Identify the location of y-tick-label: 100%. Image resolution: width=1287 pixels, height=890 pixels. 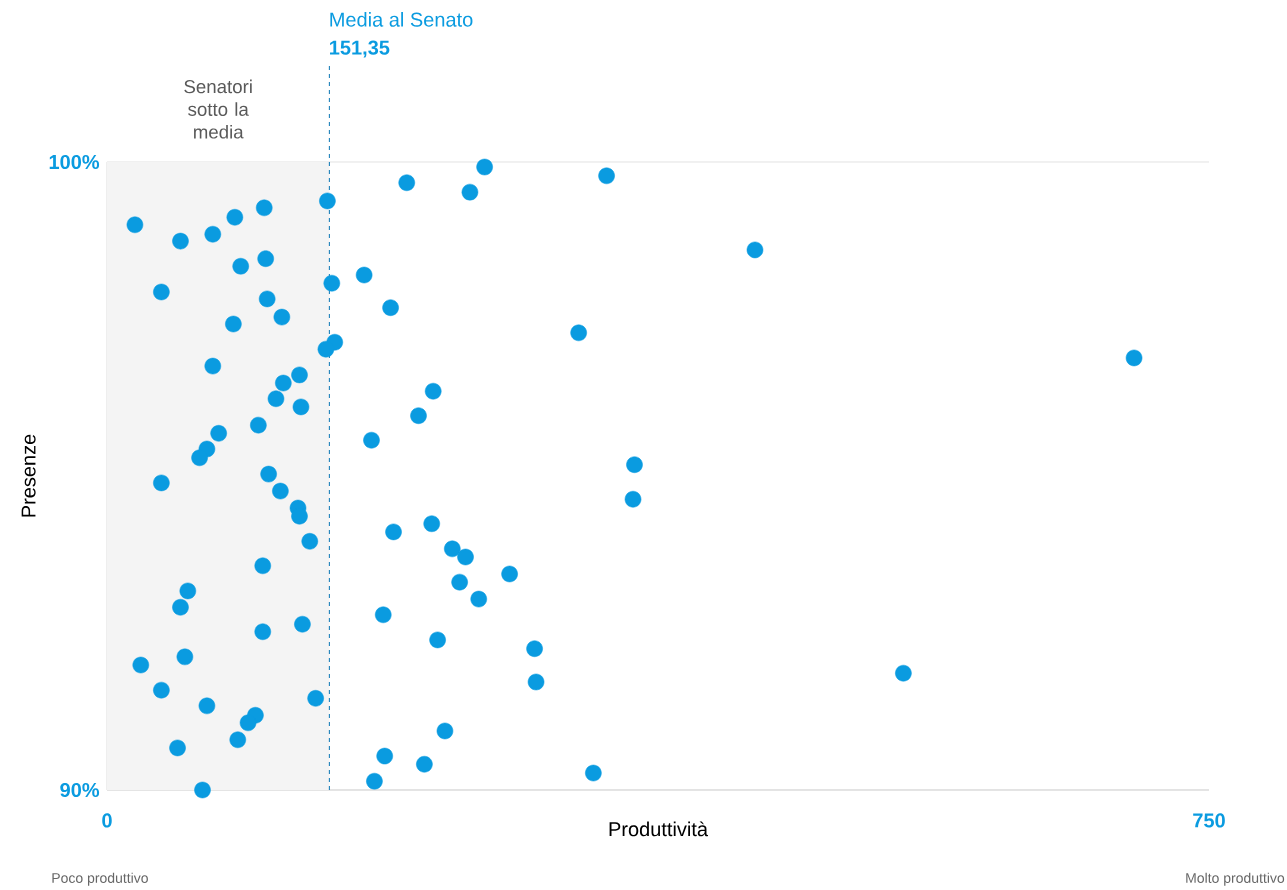
(74, 162).